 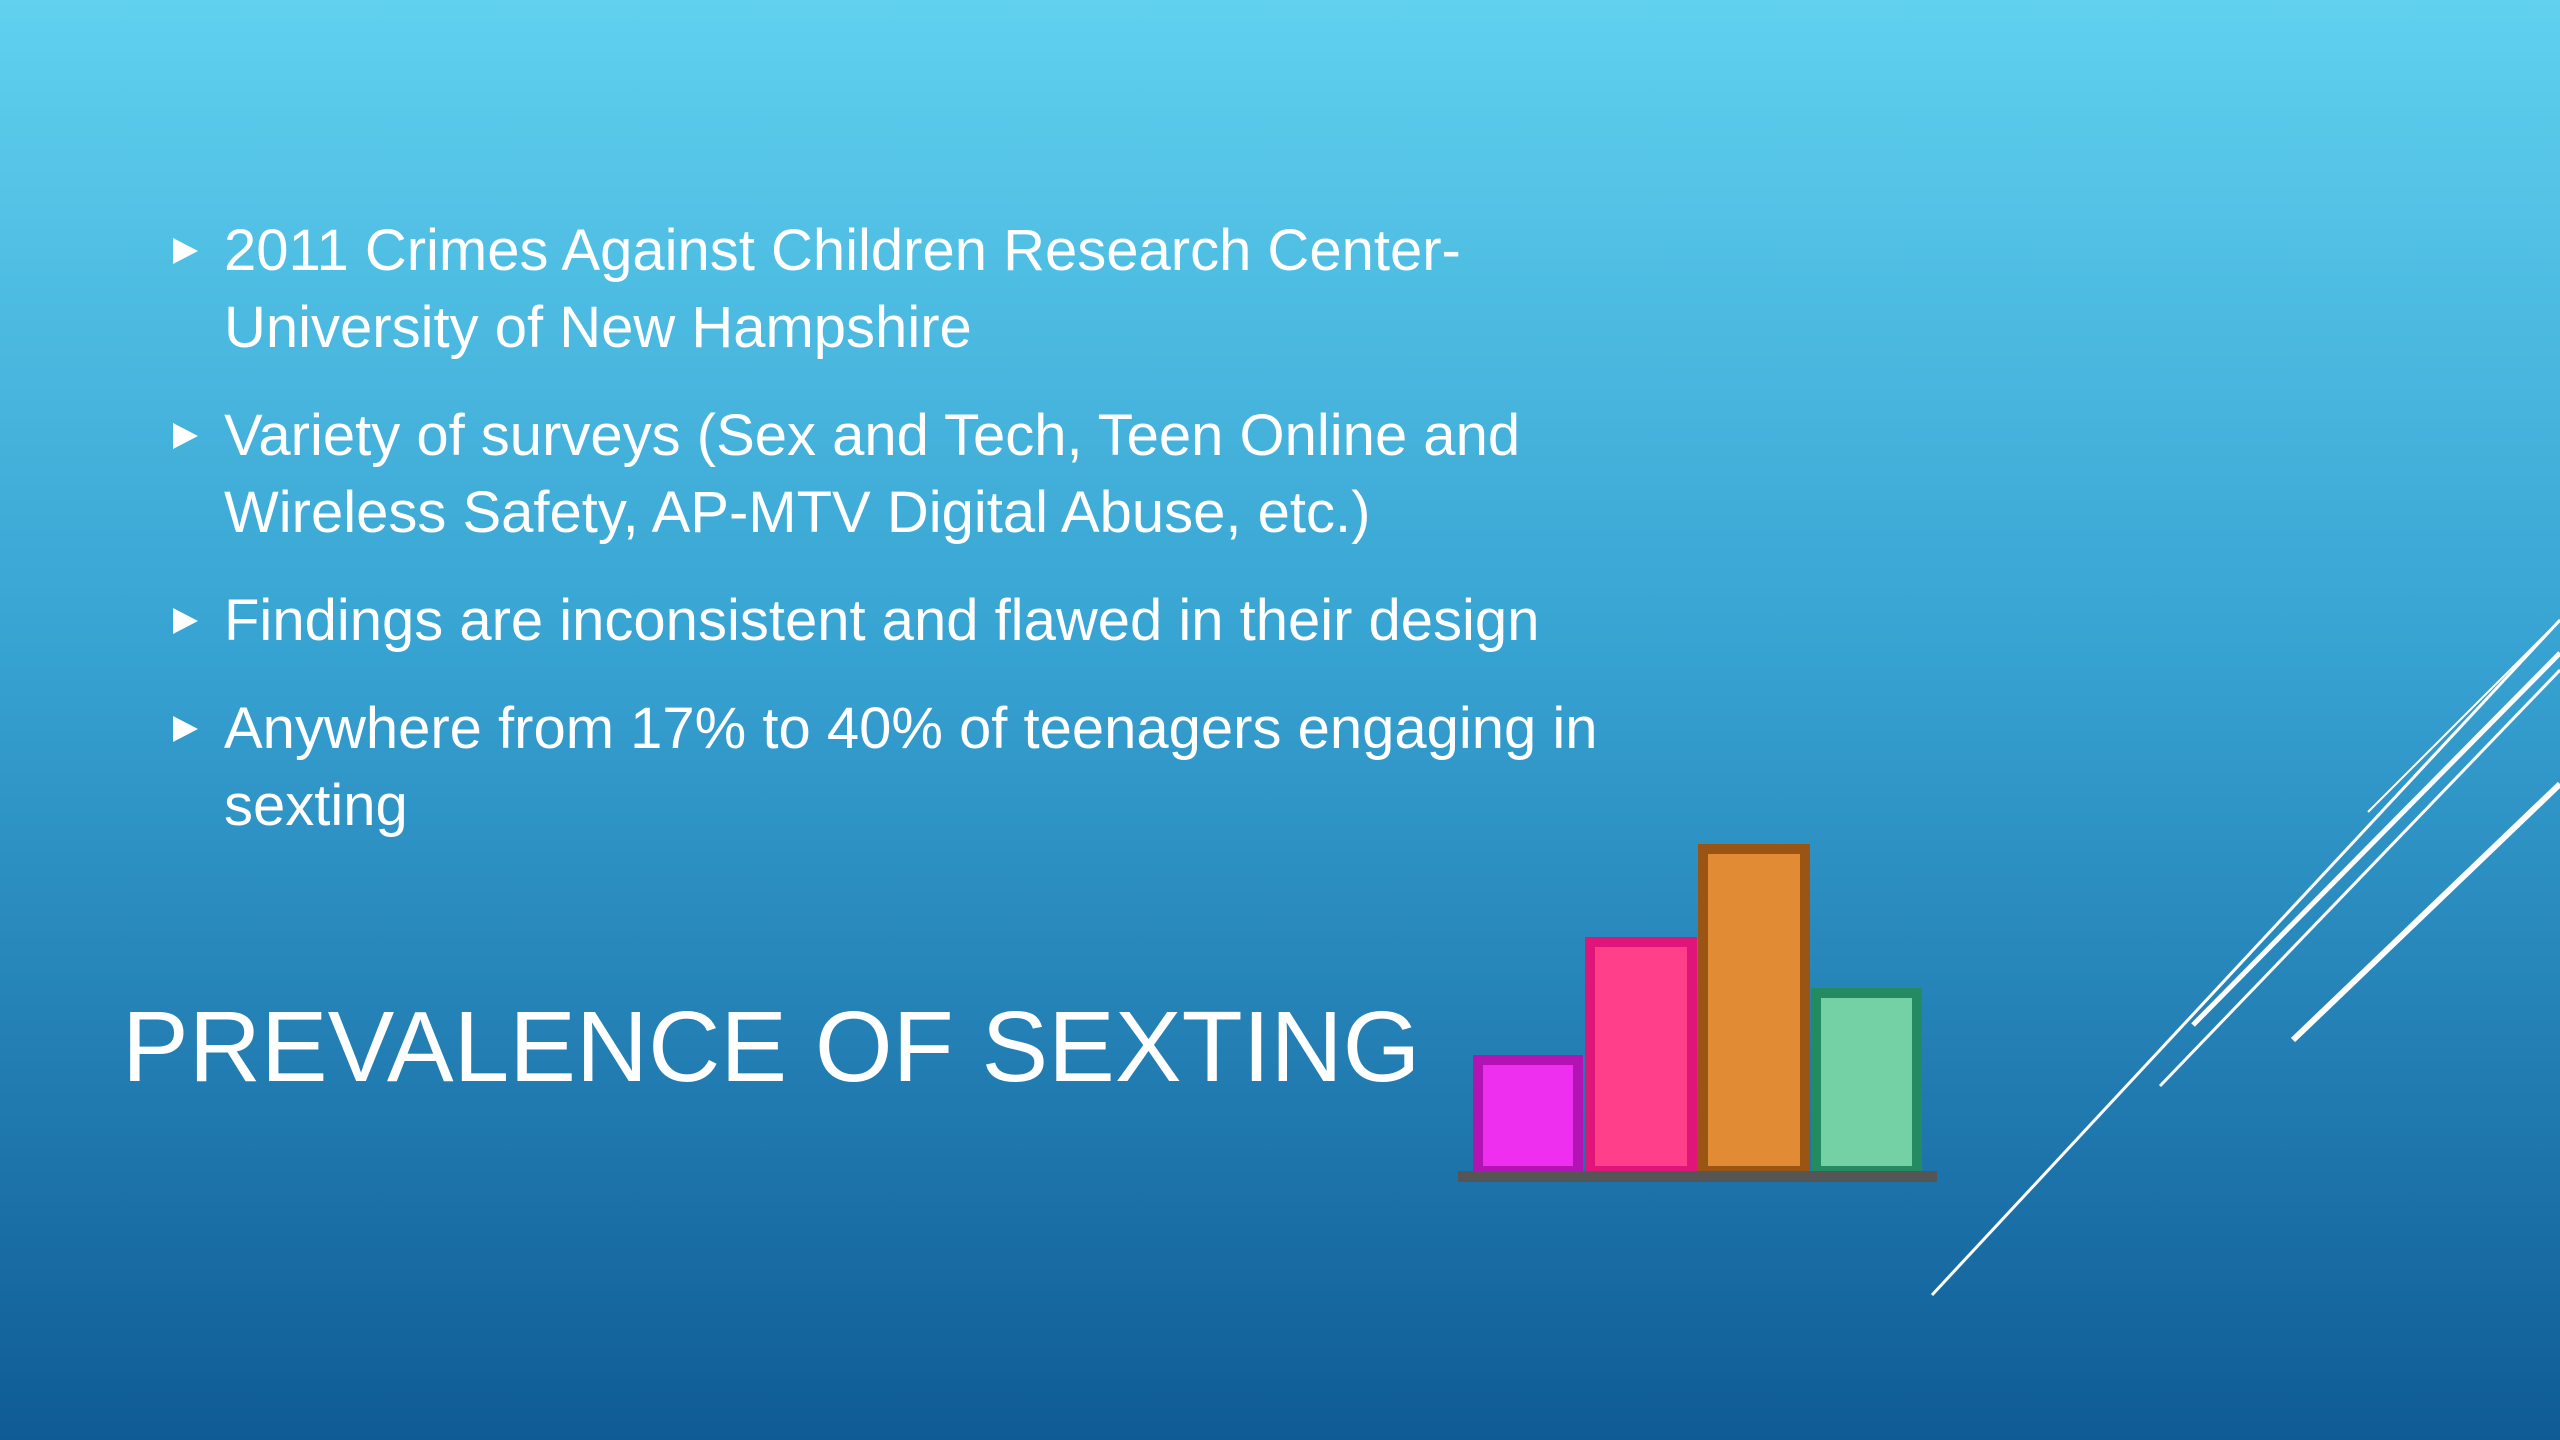 I want to click on bullet-text: University of New Hampshire, so click(x=598, y=327).